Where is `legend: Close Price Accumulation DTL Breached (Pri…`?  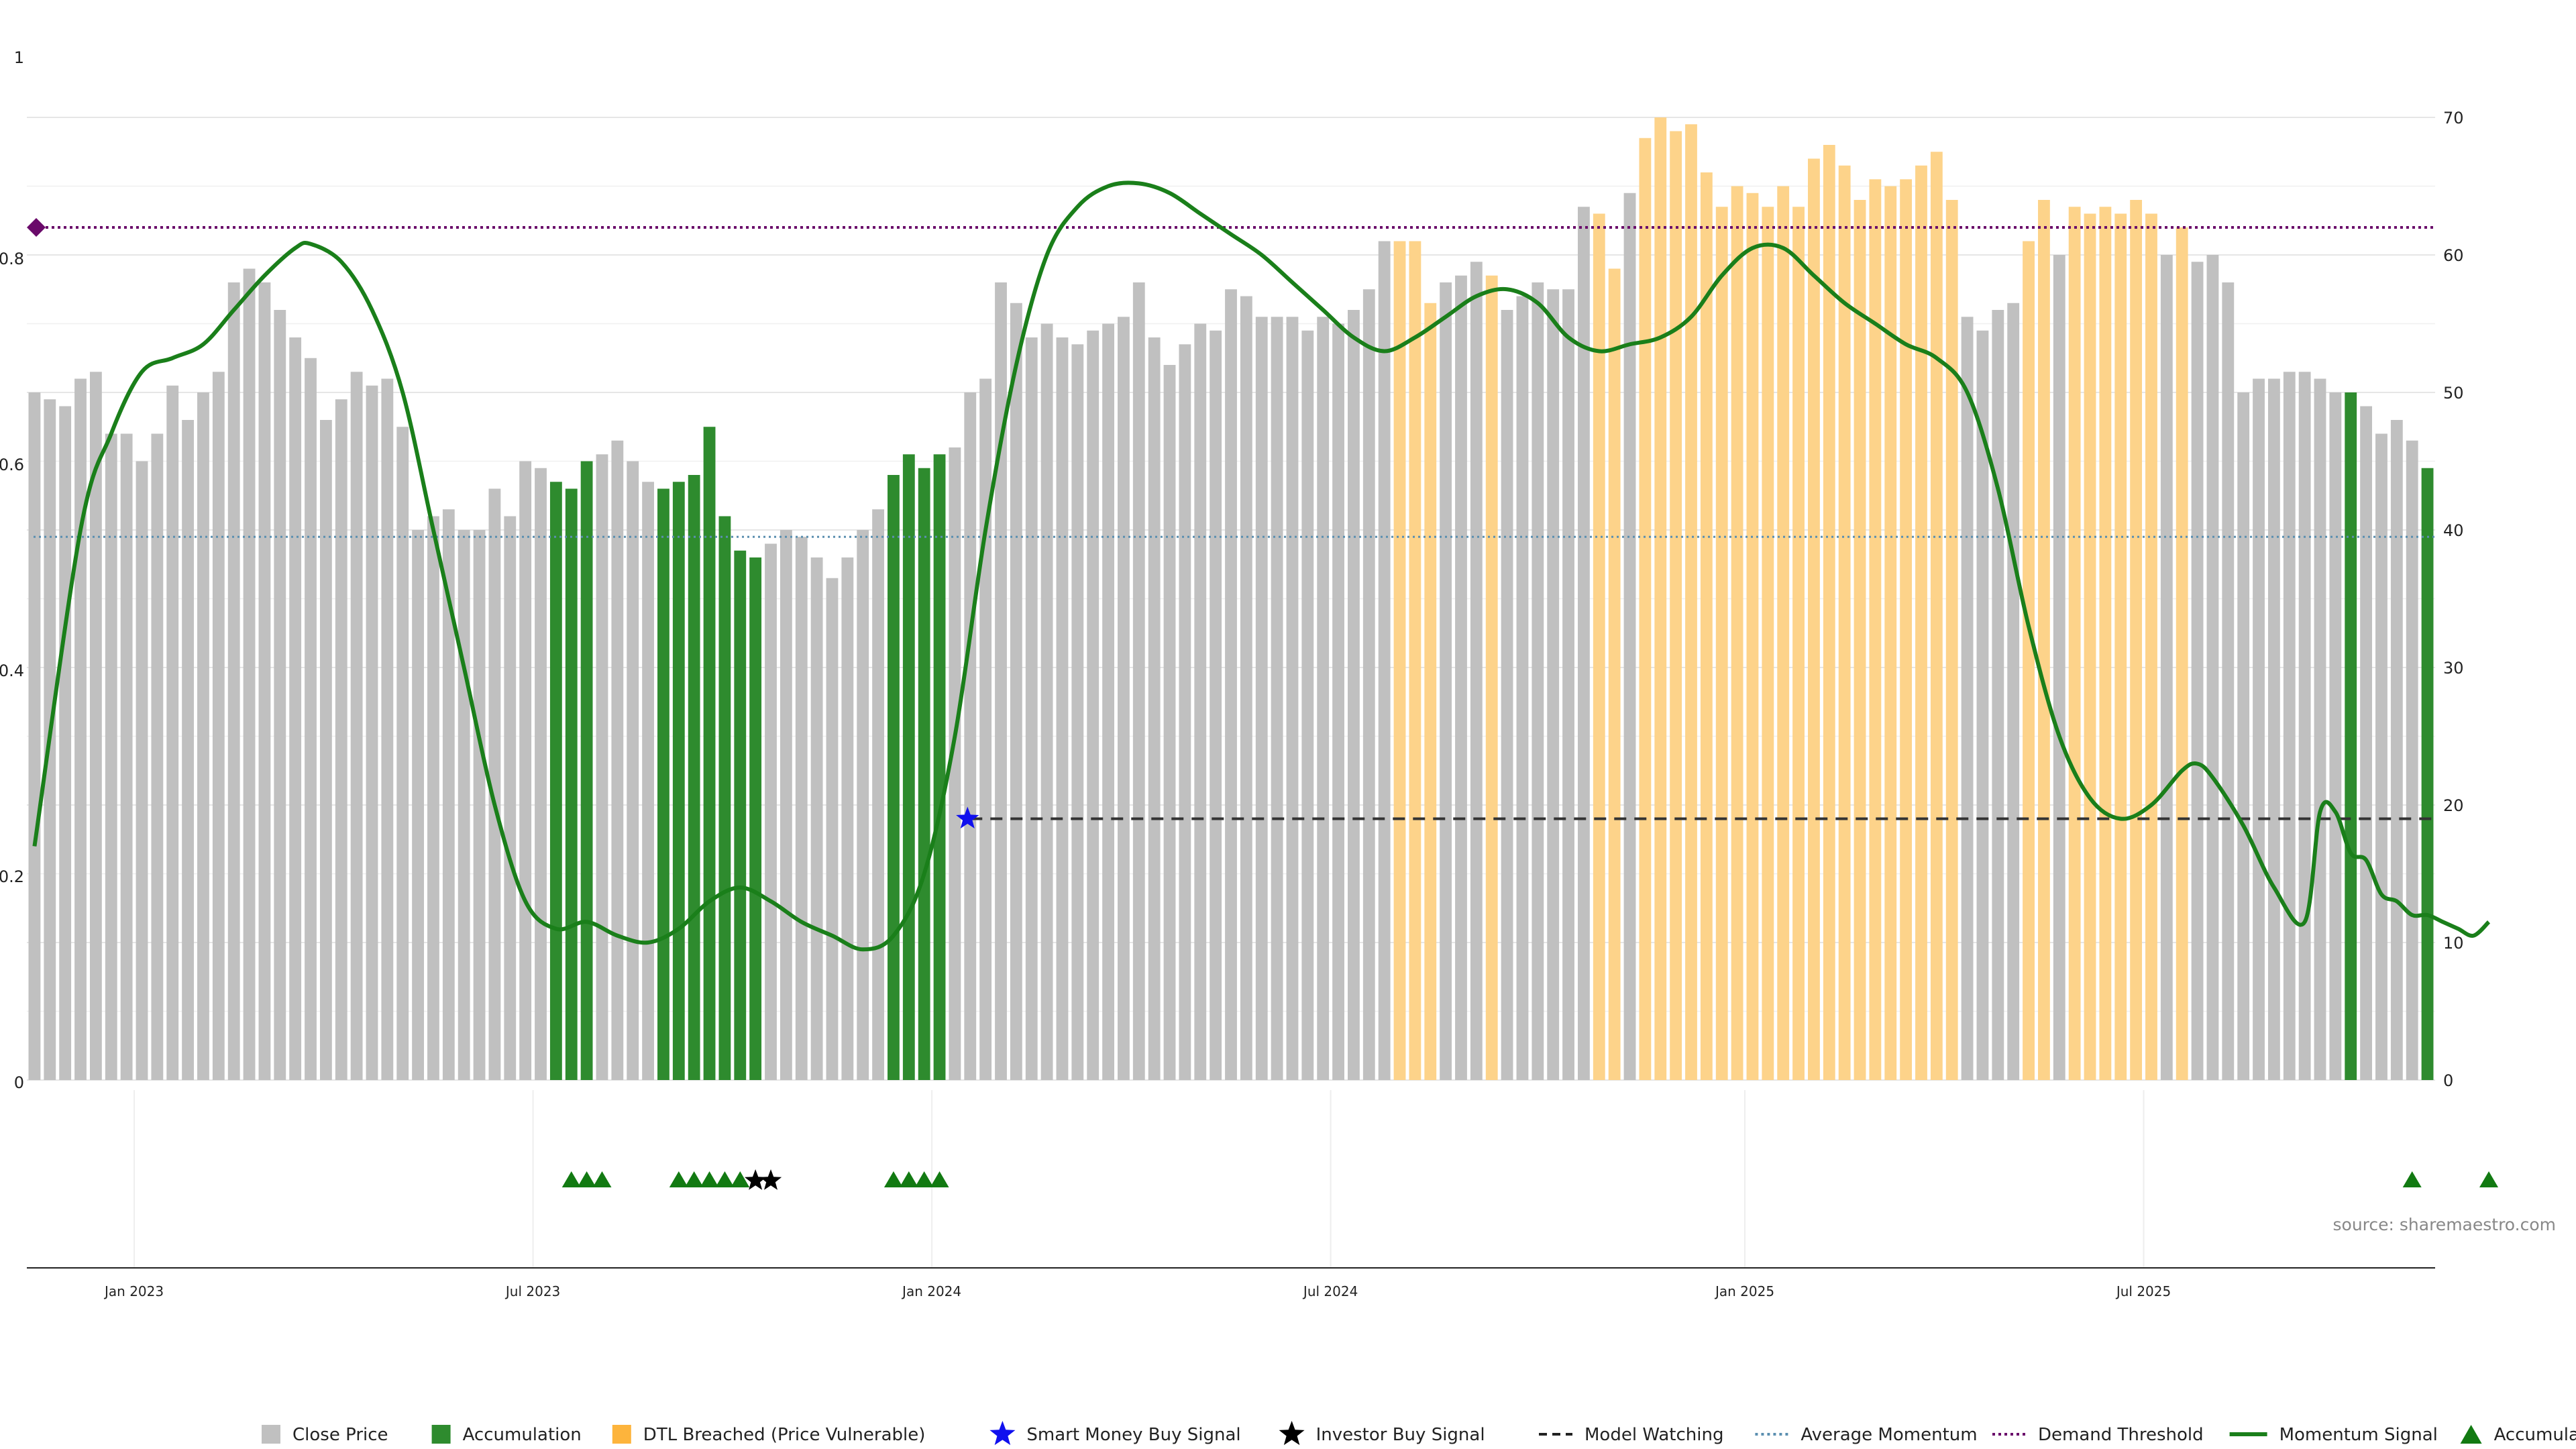 legend: Close Price Accumulation DTL Breached (Pri… is located at coordinates (1419, 1433).